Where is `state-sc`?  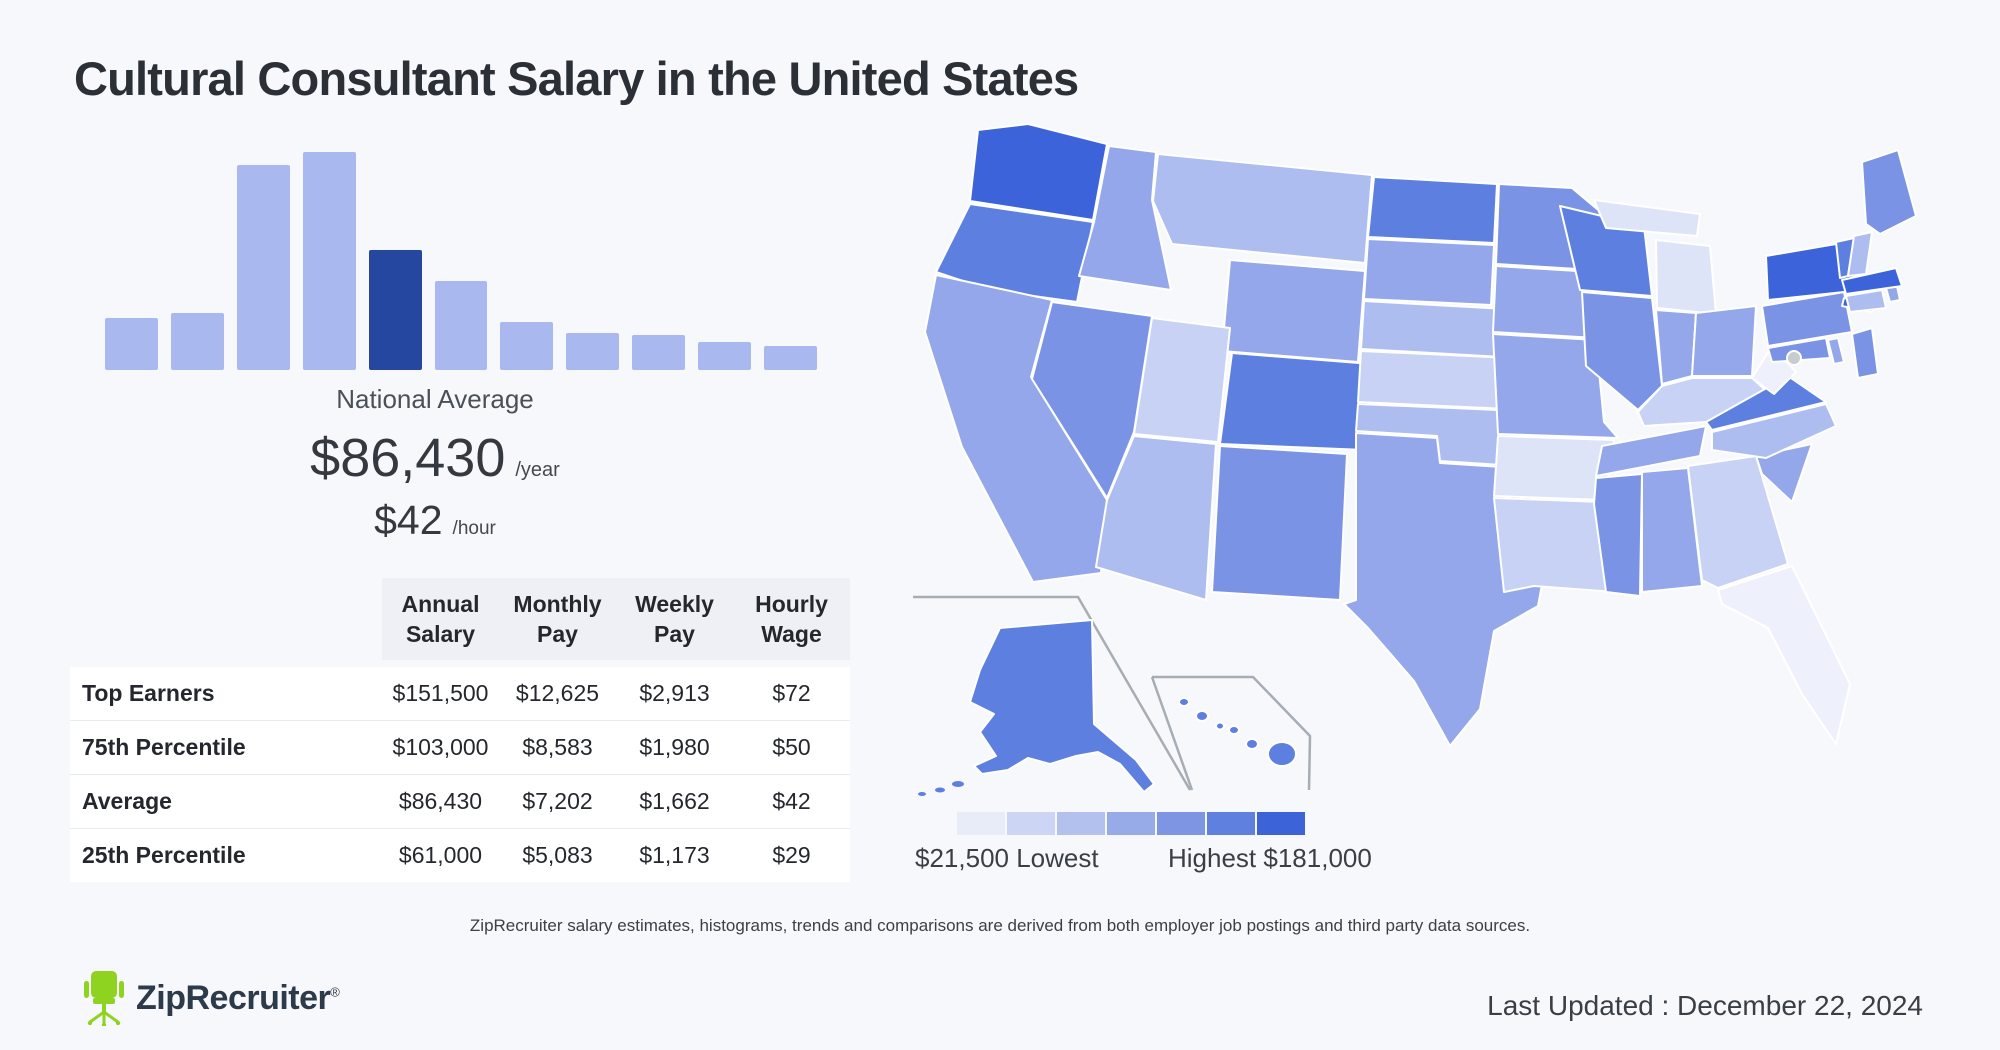 state-sc is located at coordinates (1784, 473).